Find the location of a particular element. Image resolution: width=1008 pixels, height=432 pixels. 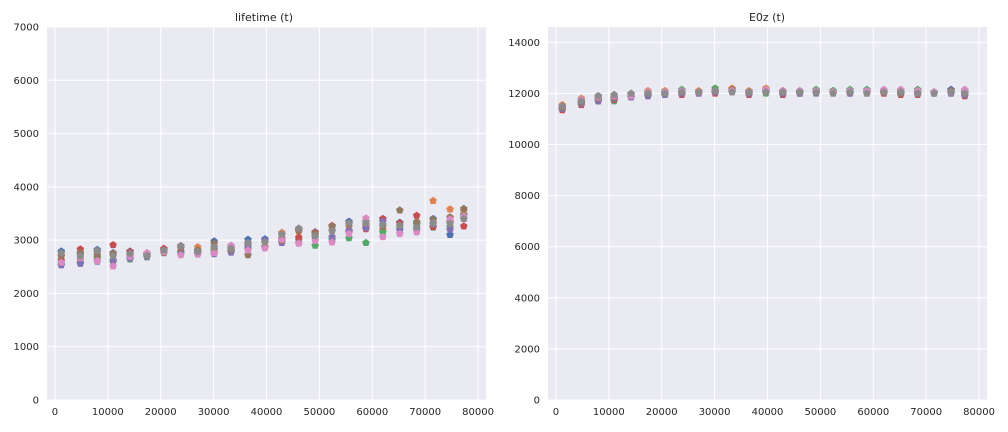

x-tick-label: 40000 is located at coordinates (768, 412).